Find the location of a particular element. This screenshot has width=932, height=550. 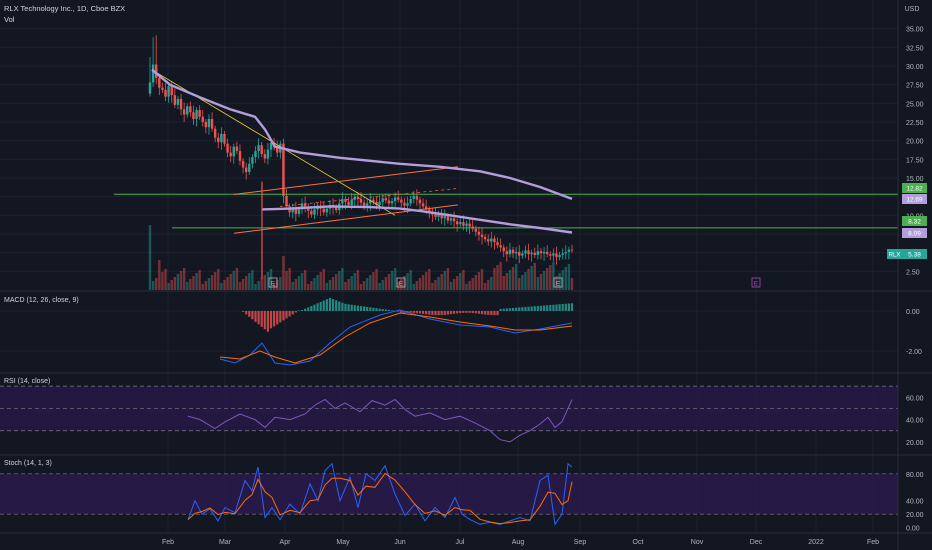

rsi-pane is located at coordinates (380, 420).